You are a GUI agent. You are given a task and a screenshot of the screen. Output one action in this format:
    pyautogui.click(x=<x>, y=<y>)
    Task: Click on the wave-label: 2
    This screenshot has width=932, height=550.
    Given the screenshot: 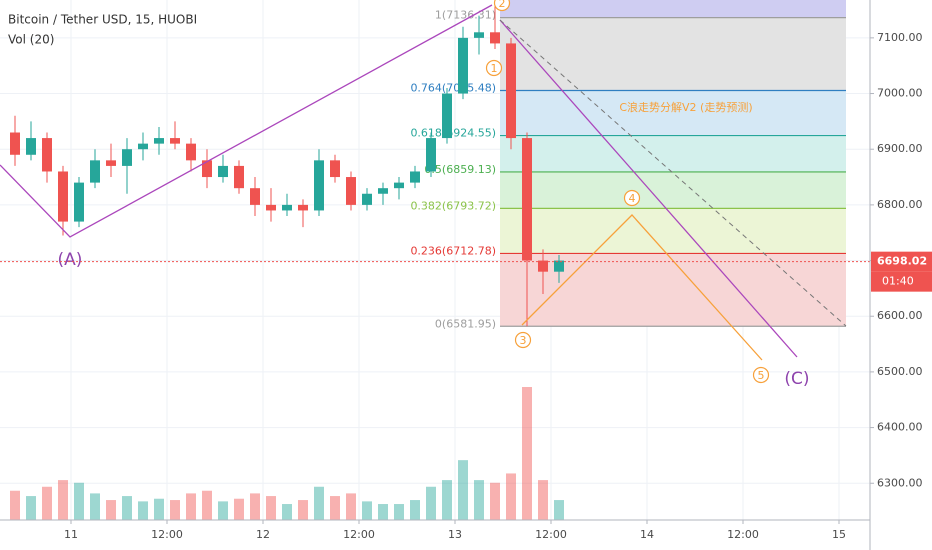 What is the action you would take?
    pyautogui.click(x=502, y=5)
    